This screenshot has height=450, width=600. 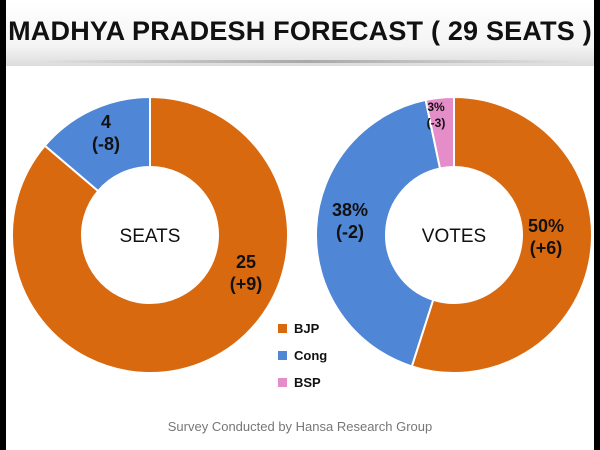 I want to click on data-label-bjp: 25, so click(x=246, y=262).